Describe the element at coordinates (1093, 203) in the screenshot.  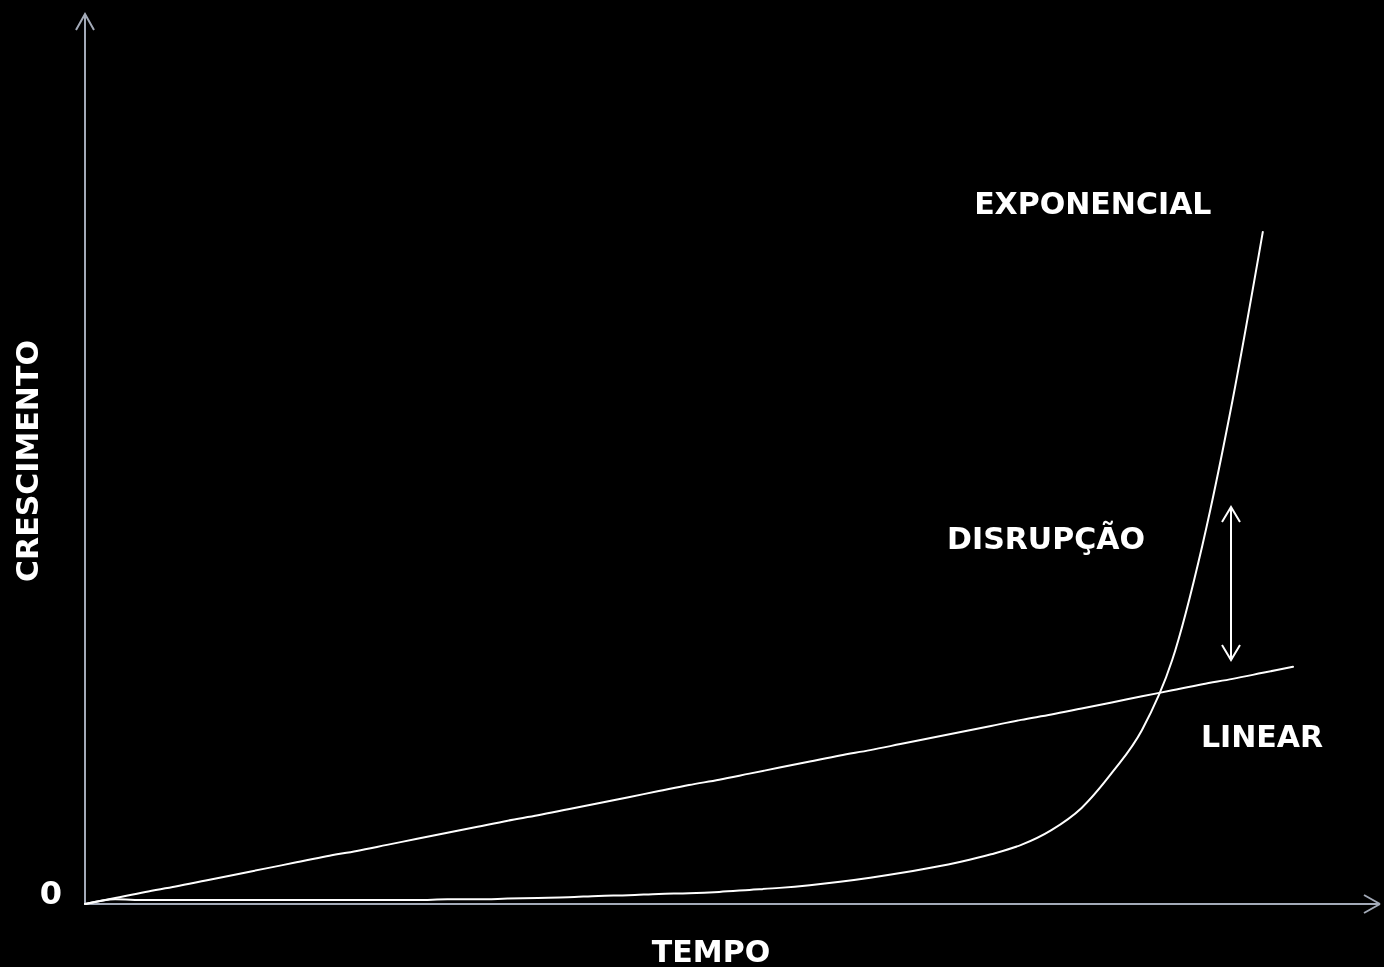
I see `series-label: EXPONENCIAL` at that location.